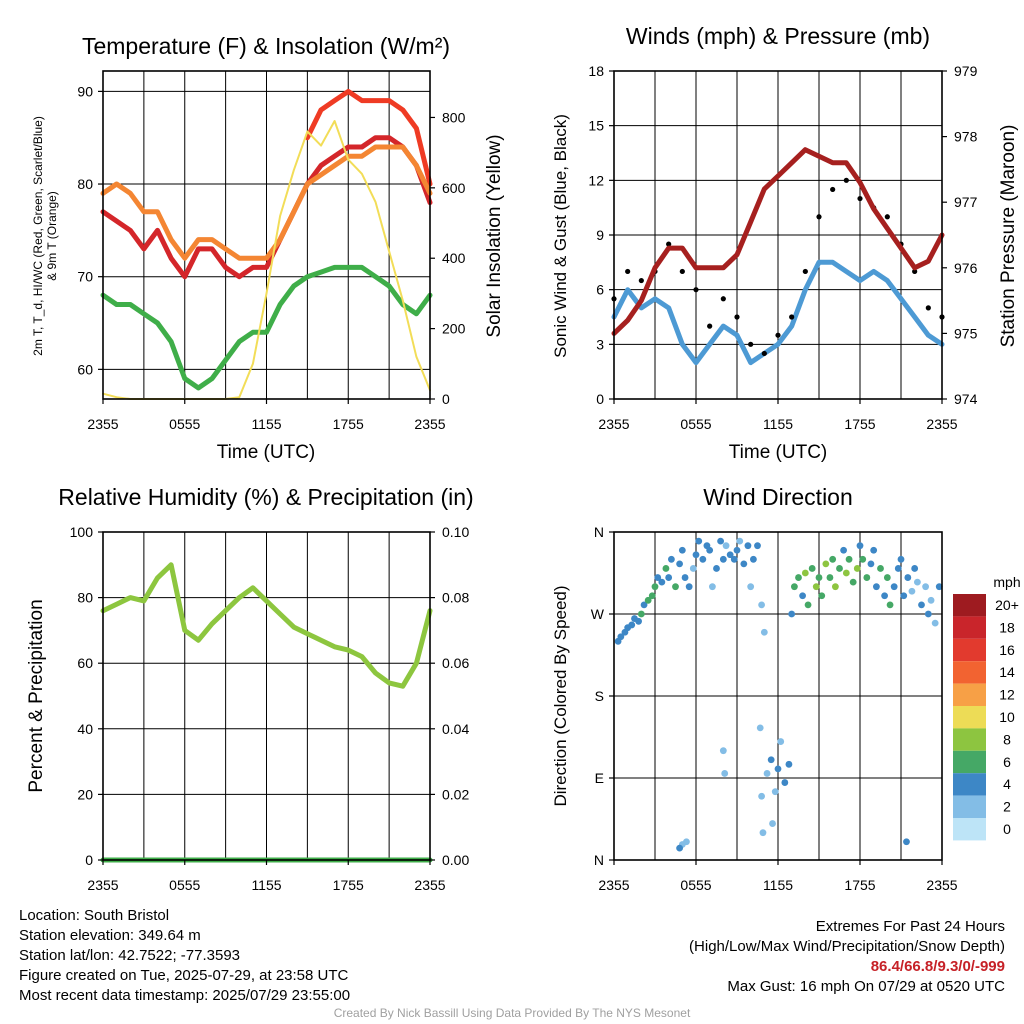 This screenshot has height=1024, width=1024. I want to click on humidity-y2tick-label: 0.06, so click(455, 663).